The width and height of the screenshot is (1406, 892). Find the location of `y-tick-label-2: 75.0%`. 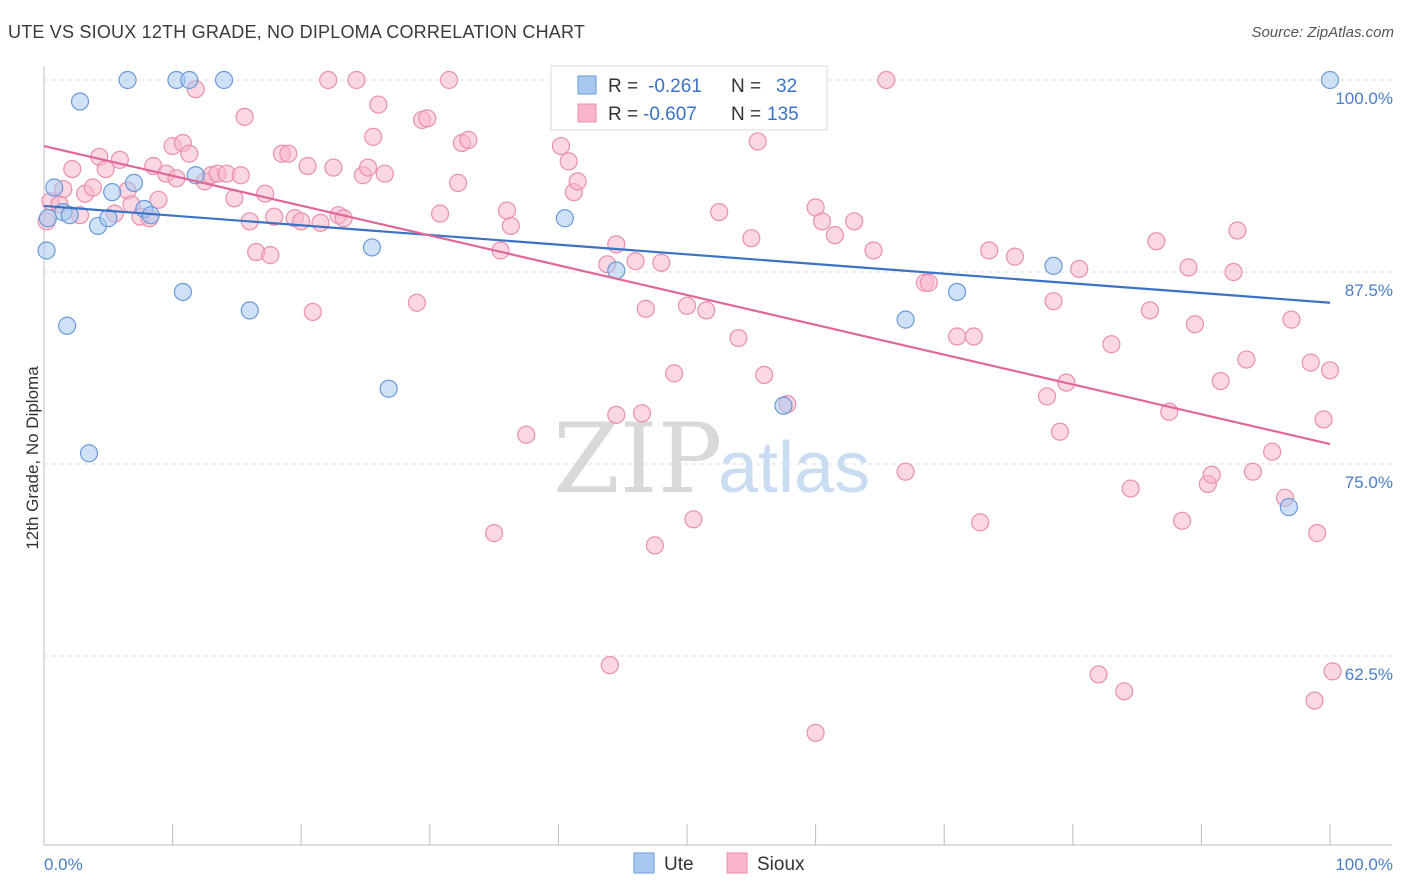

y-tick-label-2: 75.0% is located at coordinates (1369, 482).